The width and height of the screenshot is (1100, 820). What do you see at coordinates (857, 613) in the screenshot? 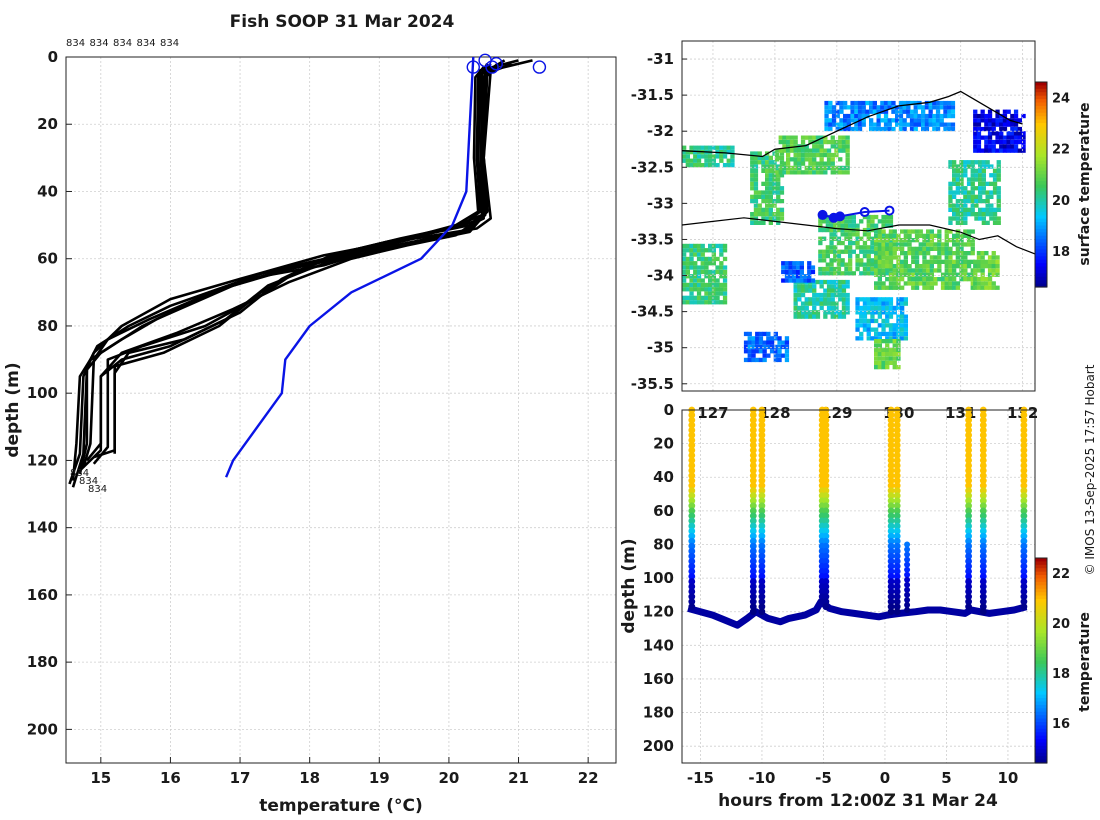
I see `bottom-depth-trace` at bounding box center [857, 613].